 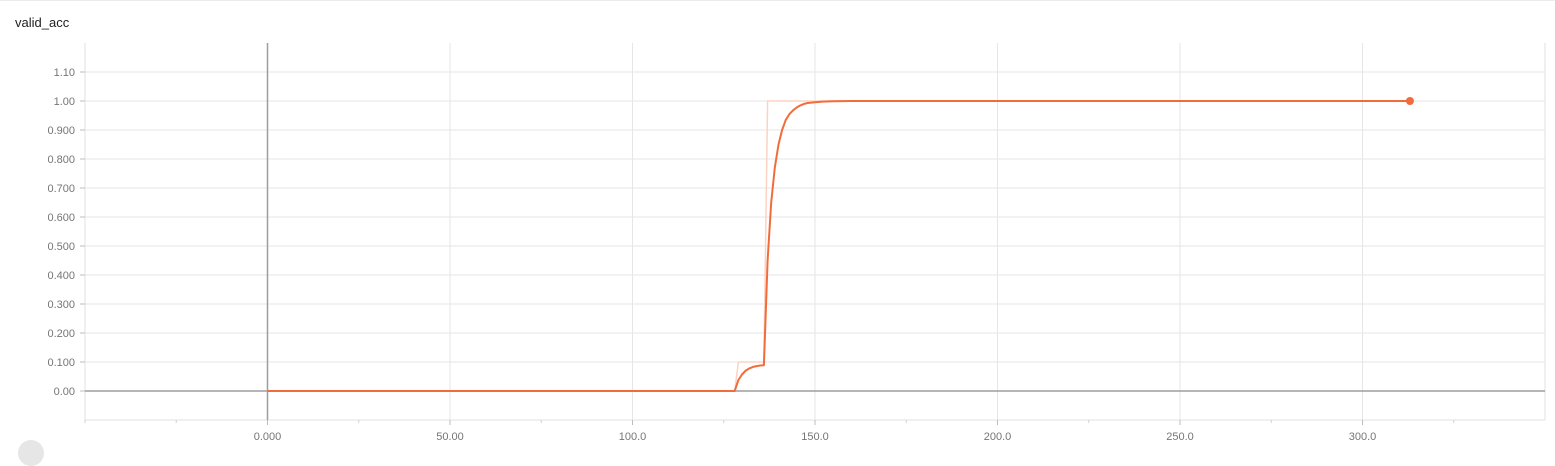 What do you see at coordinates (61, 218) in the screenshot?
I see `y-tick-label: 0.600` at bounding box center [61, 218].